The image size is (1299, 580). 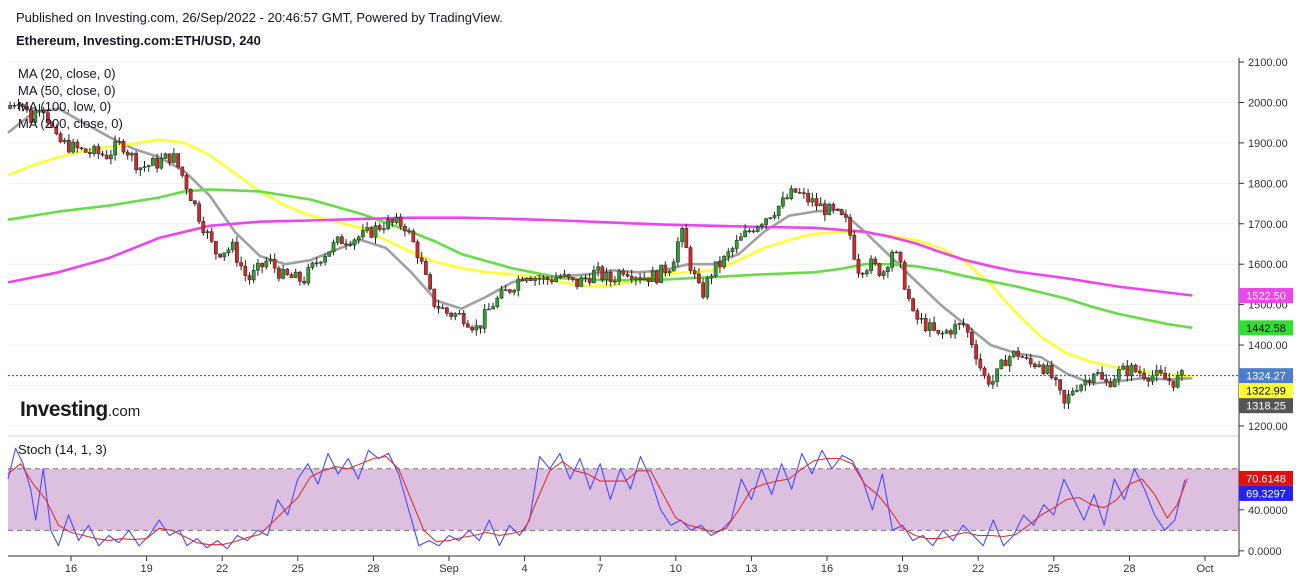 I want to click on price-tag-label: 1318.25, so click(x=1266, y=407).